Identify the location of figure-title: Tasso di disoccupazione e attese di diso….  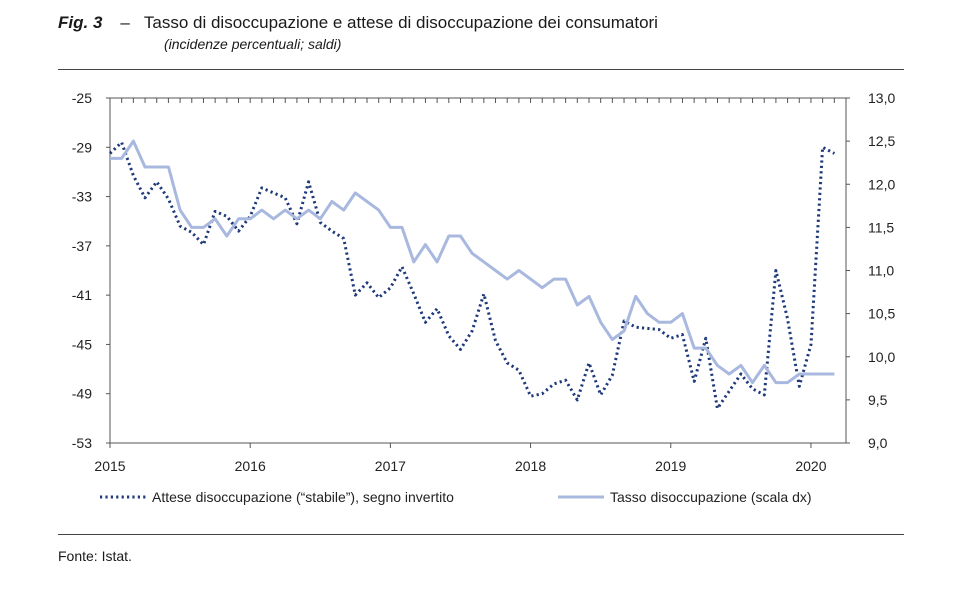
(400, 22).